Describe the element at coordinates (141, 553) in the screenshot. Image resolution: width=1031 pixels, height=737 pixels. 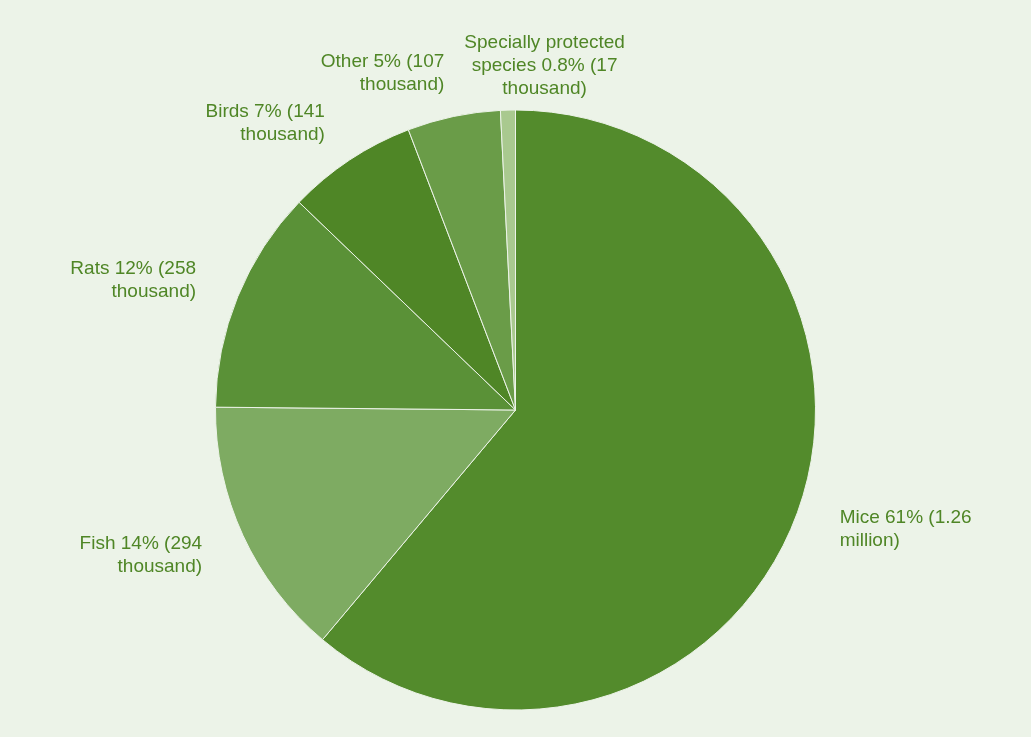
I see `slice-label: Fish 14% (294 thousand)` at that location.